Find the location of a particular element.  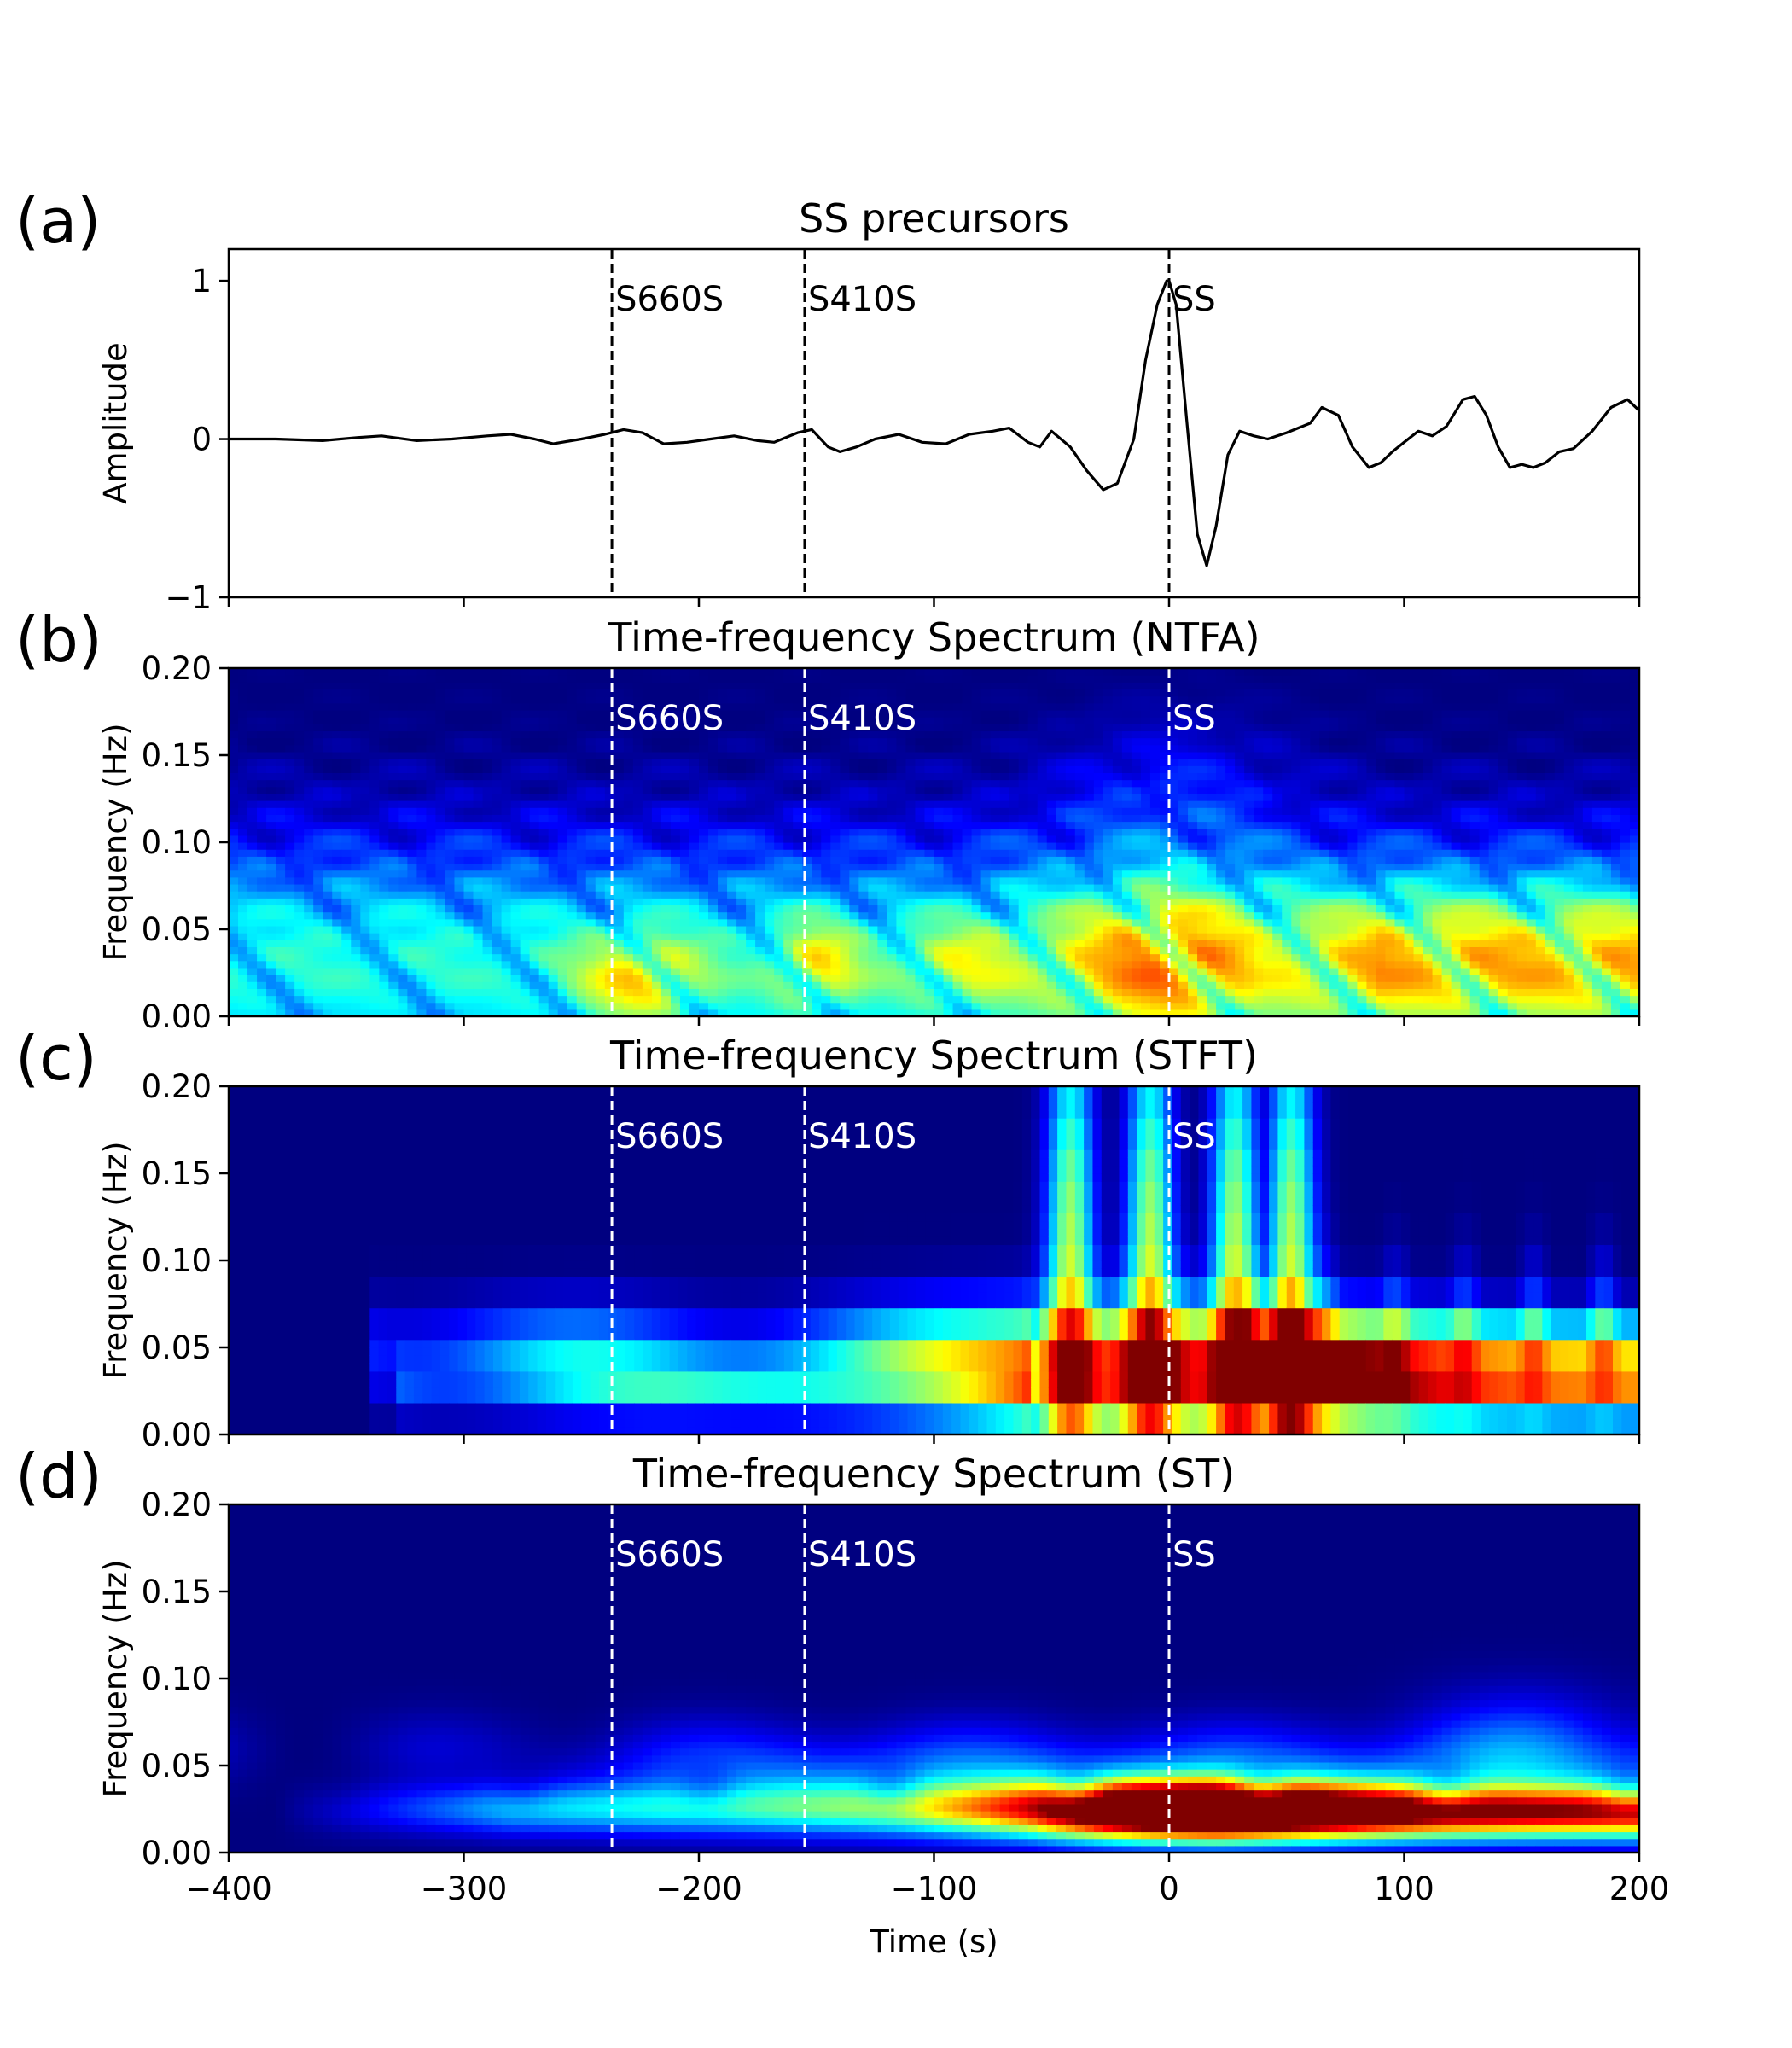

x-tick-label: 100 is located at coordinates (1404, 1889).